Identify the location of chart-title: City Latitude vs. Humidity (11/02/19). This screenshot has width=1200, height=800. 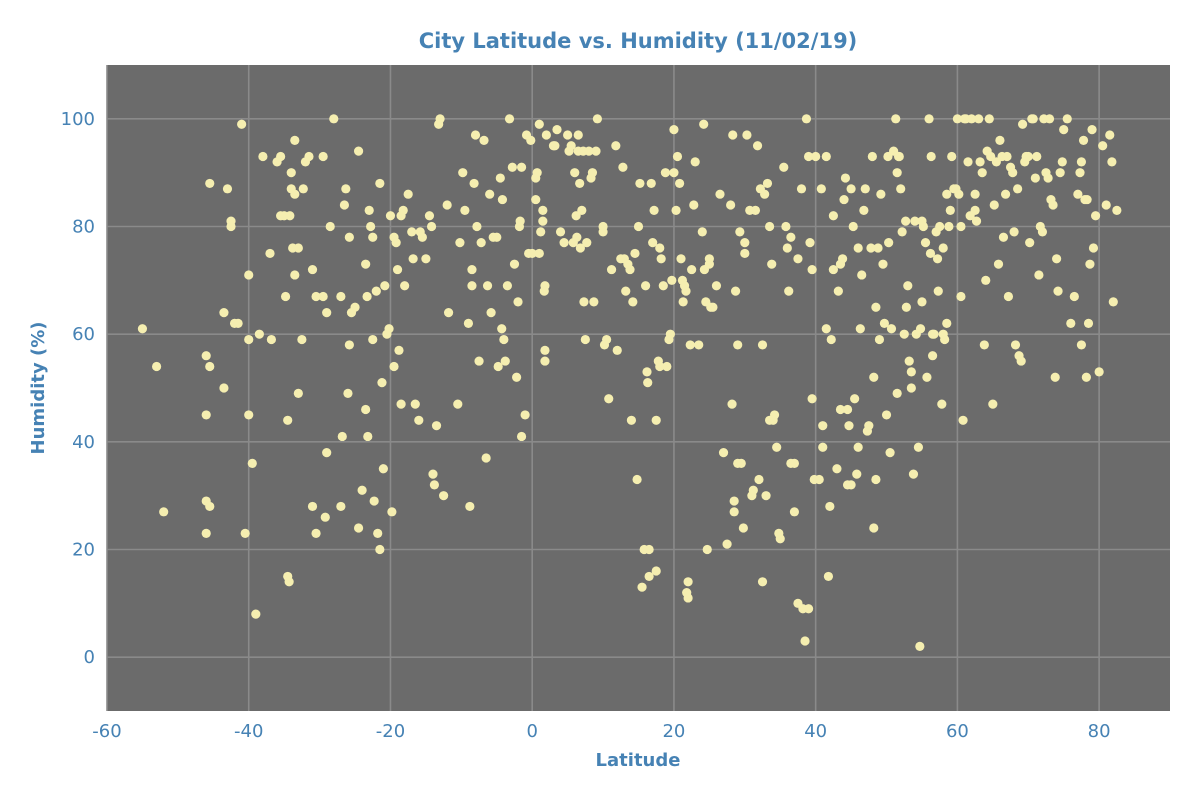
(638, 41).